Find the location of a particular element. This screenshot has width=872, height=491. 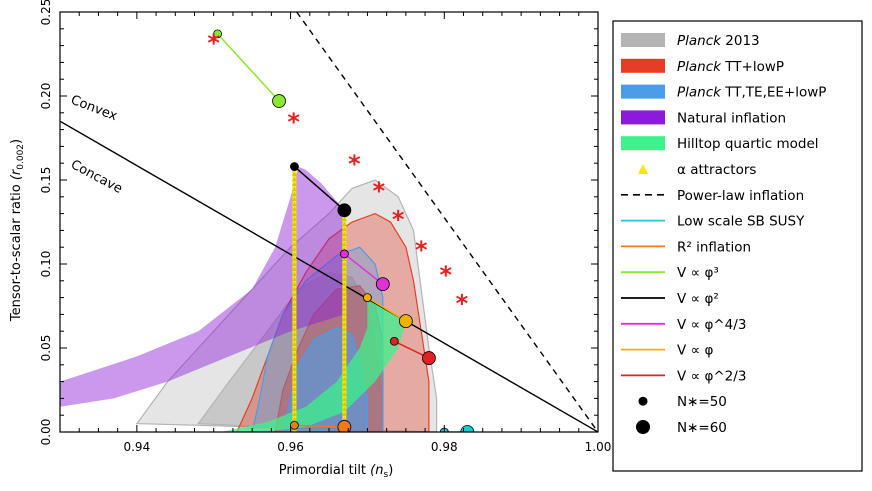

y-axis-close: ) is located at coordinates (16, 141).